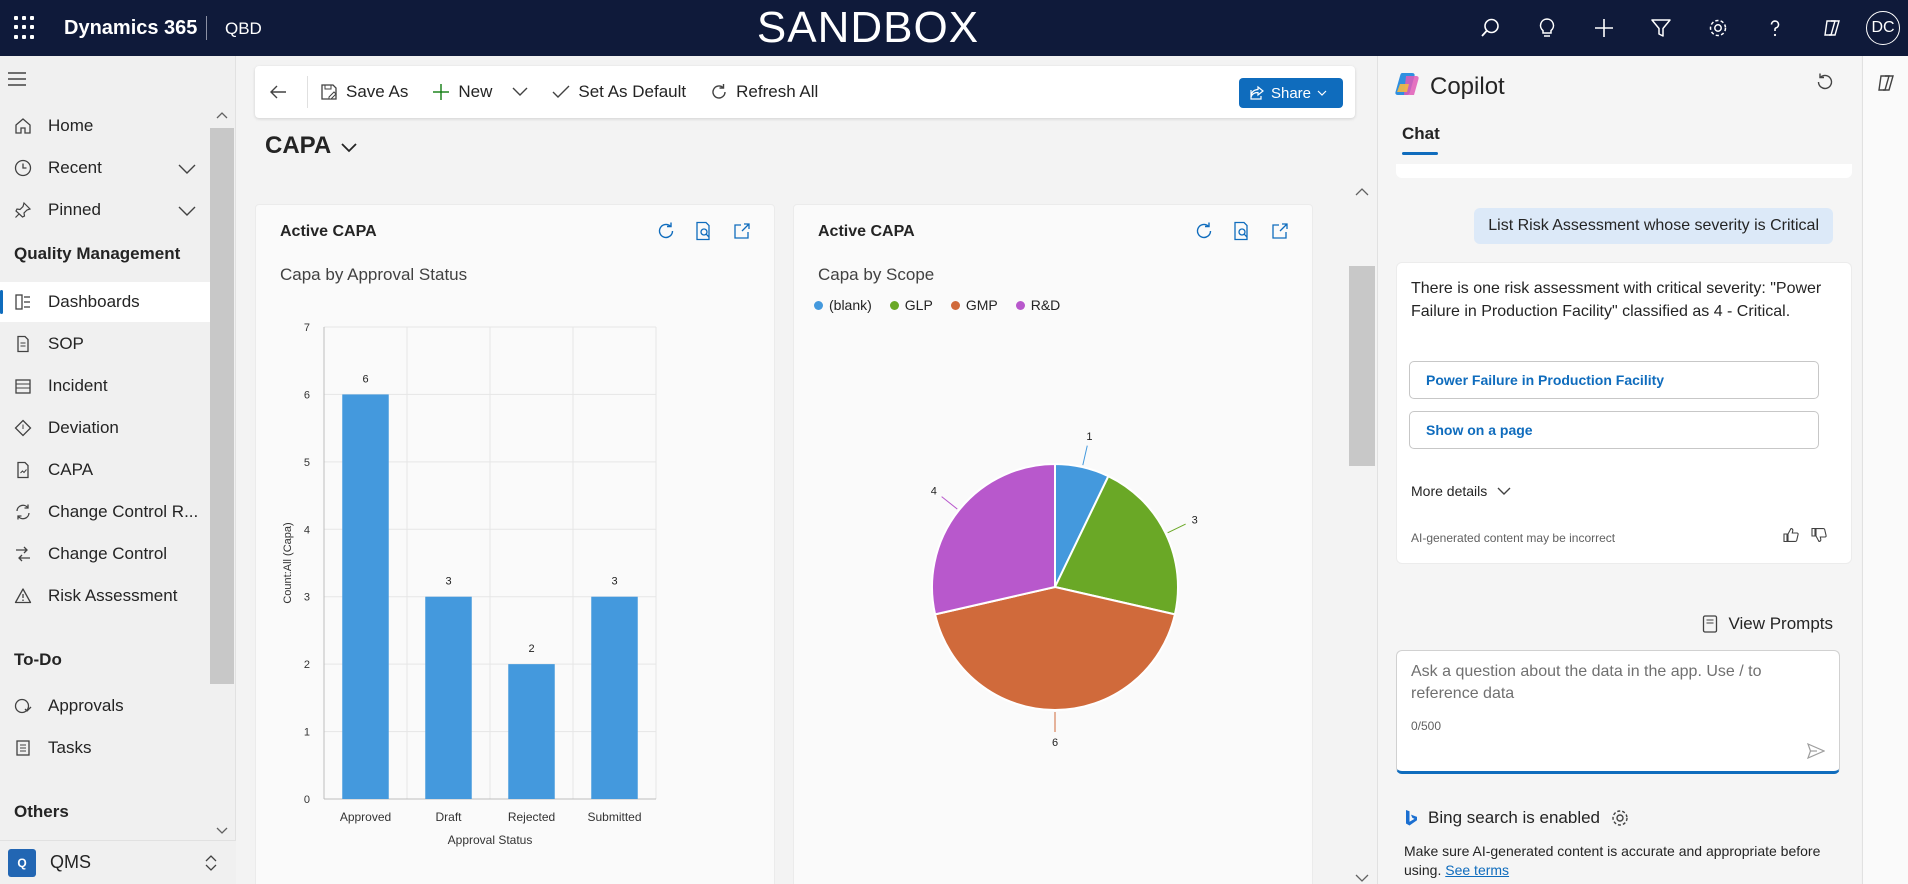 The width and height of the screenshot is (1908, 884). What do you see at coordinates (1489, 28) in the screenshot?
I see `search-icon` at bounding box center [1489, 28].